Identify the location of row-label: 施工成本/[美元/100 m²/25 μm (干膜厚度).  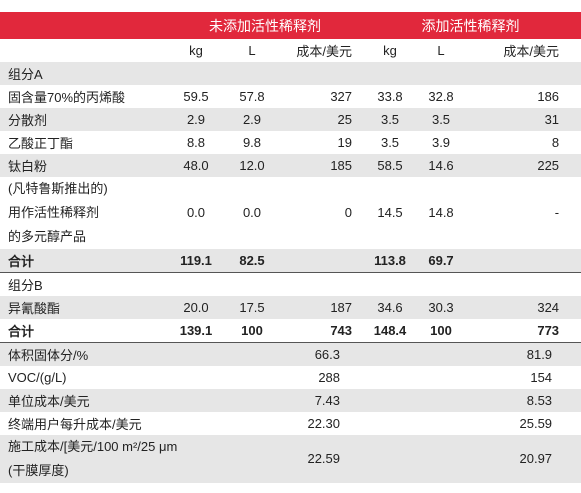
(89, 459).